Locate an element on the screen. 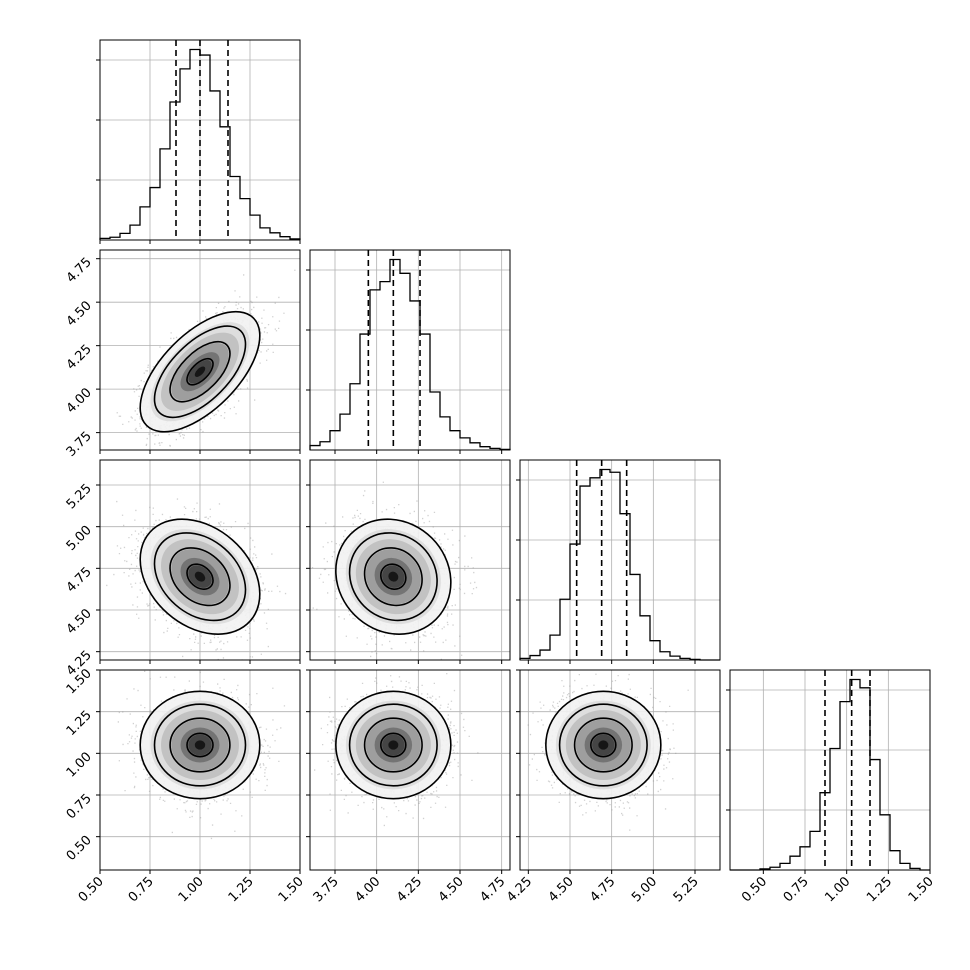  x-tick-label: 5.00 is located at coordinates (644, 889).